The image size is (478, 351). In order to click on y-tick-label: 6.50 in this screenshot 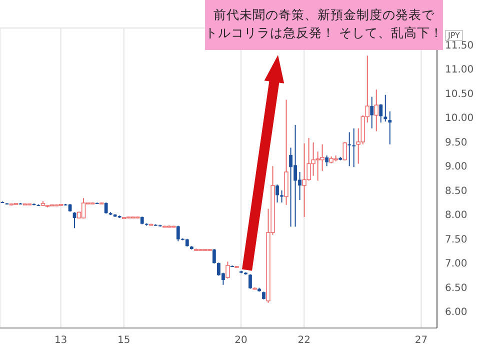, I will do `click(456, 288)`.